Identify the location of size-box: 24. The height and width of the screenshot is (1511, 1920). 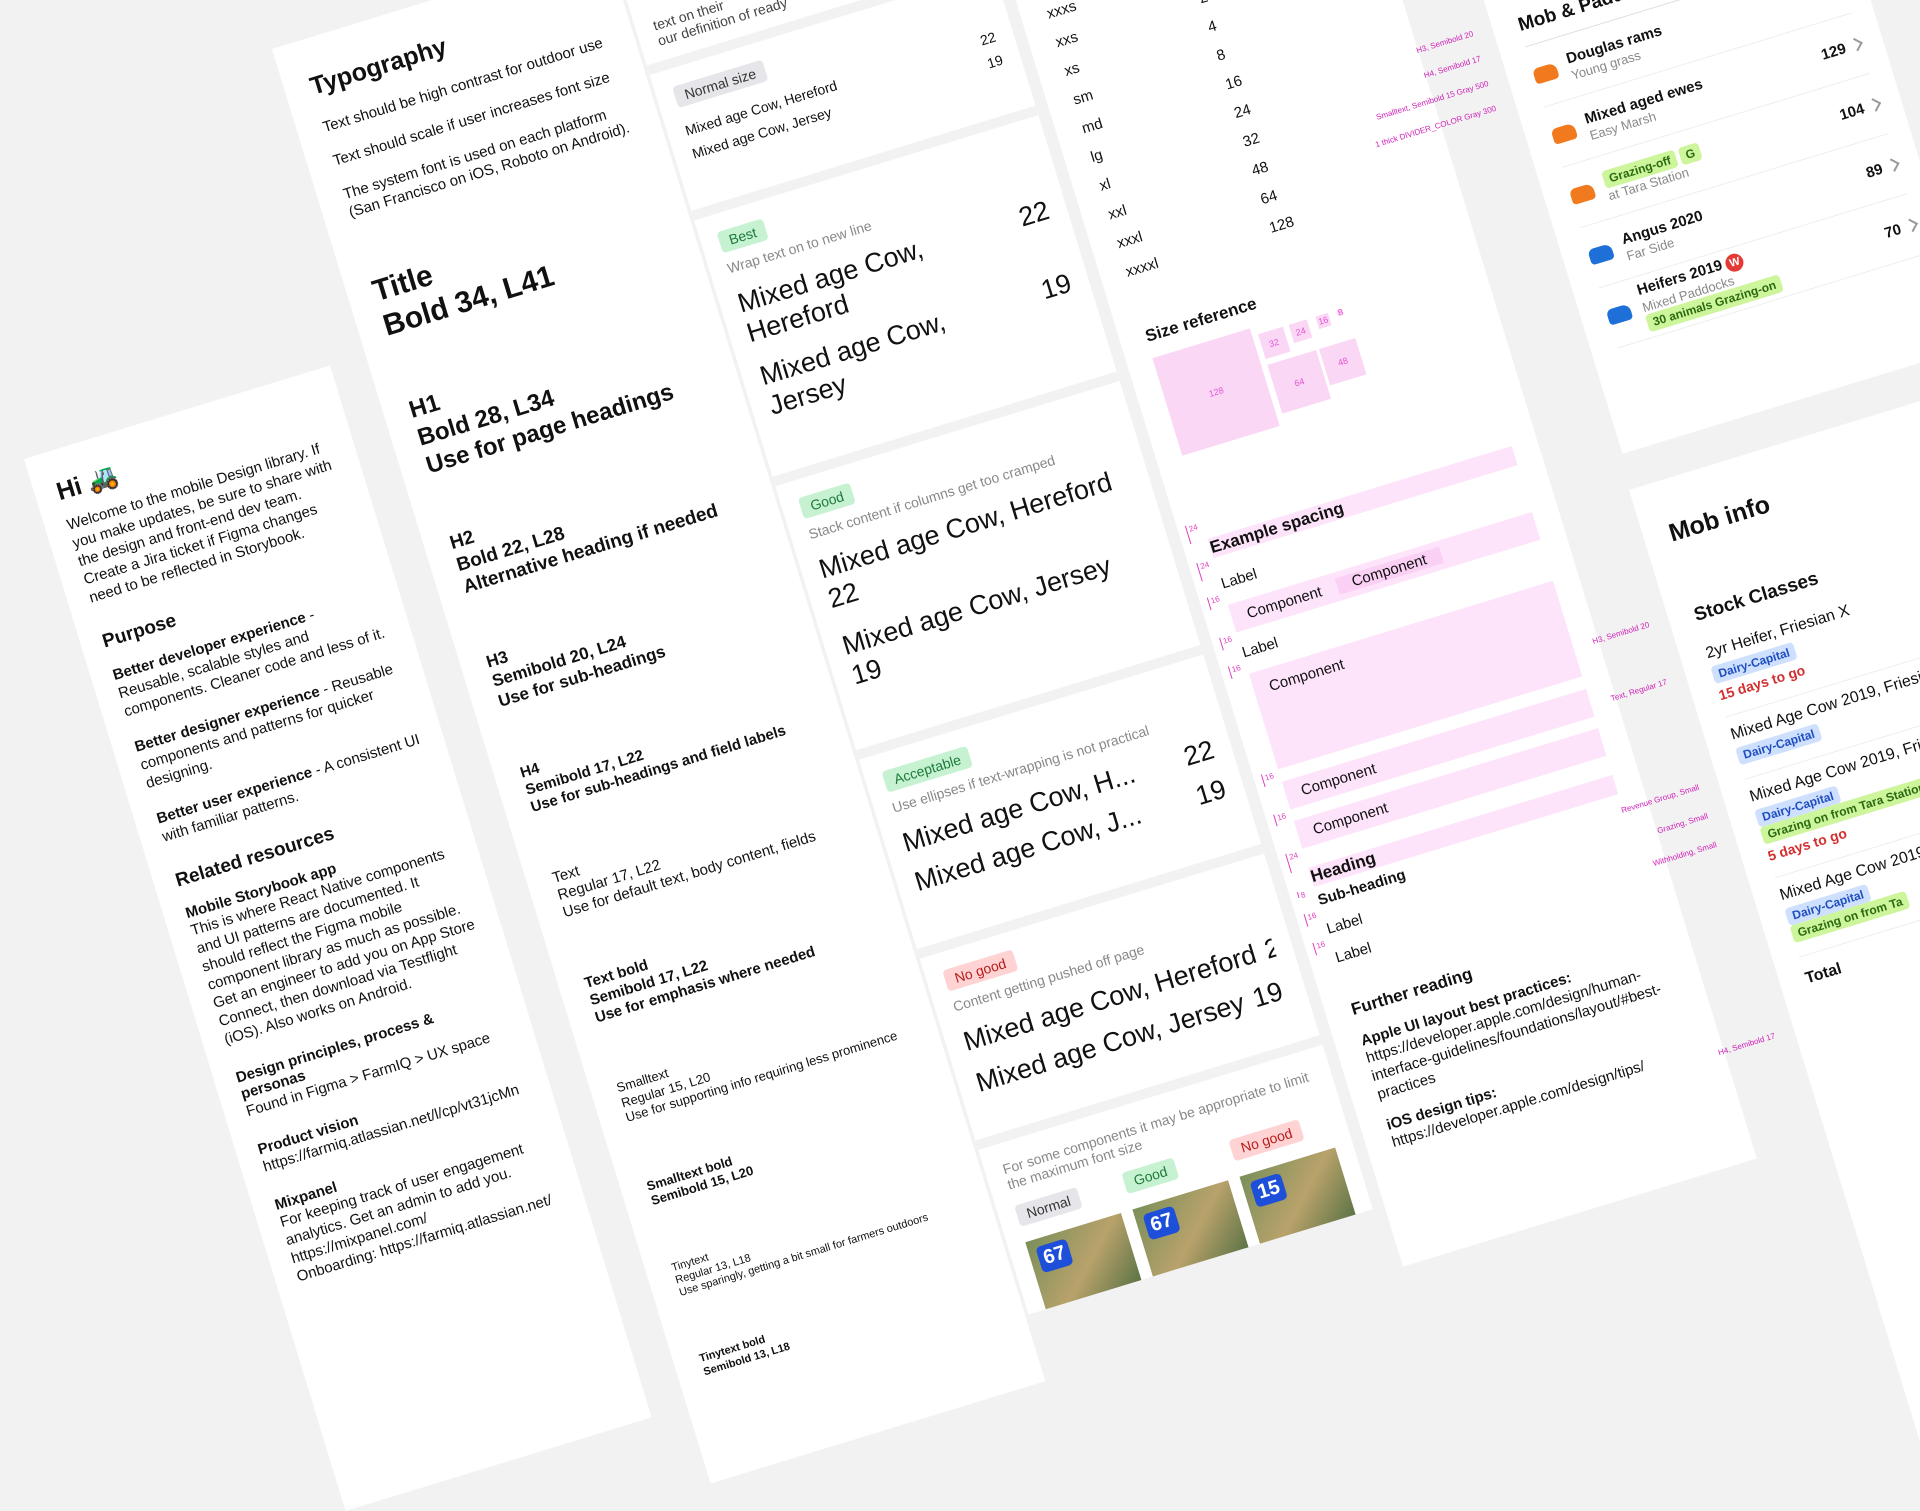
(1300, 331).